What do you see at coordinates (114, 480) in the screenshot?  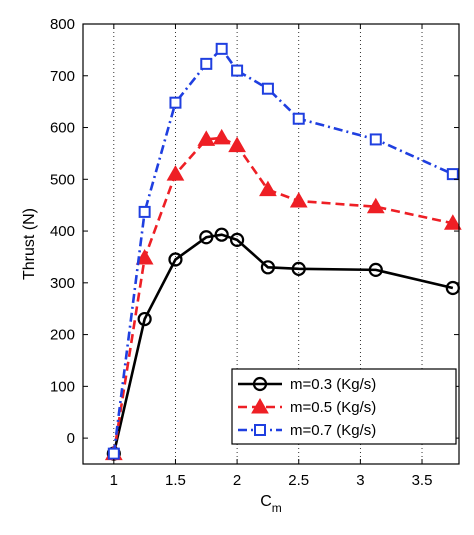 I see `x-tick-label: 1` at bounding box center [114, 480].